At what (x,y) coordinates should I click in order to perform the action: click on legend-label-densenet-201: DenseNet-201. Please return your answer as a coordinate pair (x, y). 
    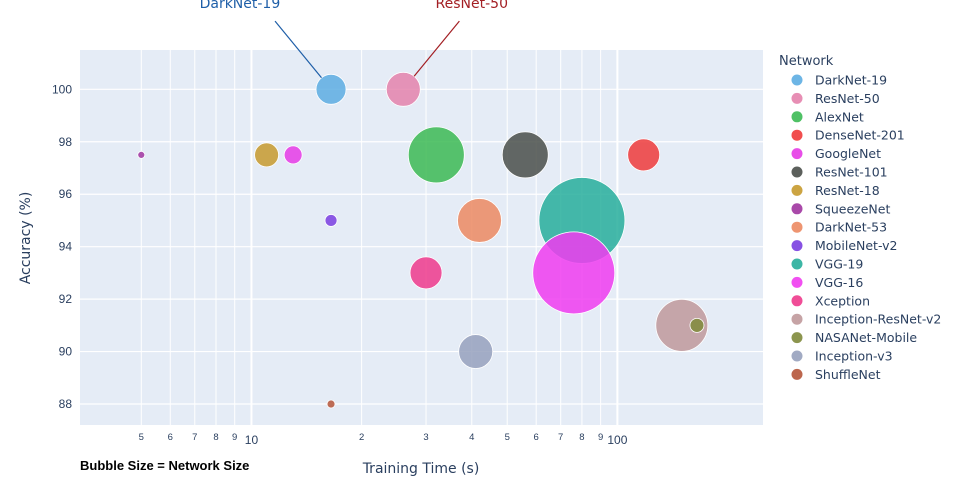
    Looking at the image, I should click on (860, 135).